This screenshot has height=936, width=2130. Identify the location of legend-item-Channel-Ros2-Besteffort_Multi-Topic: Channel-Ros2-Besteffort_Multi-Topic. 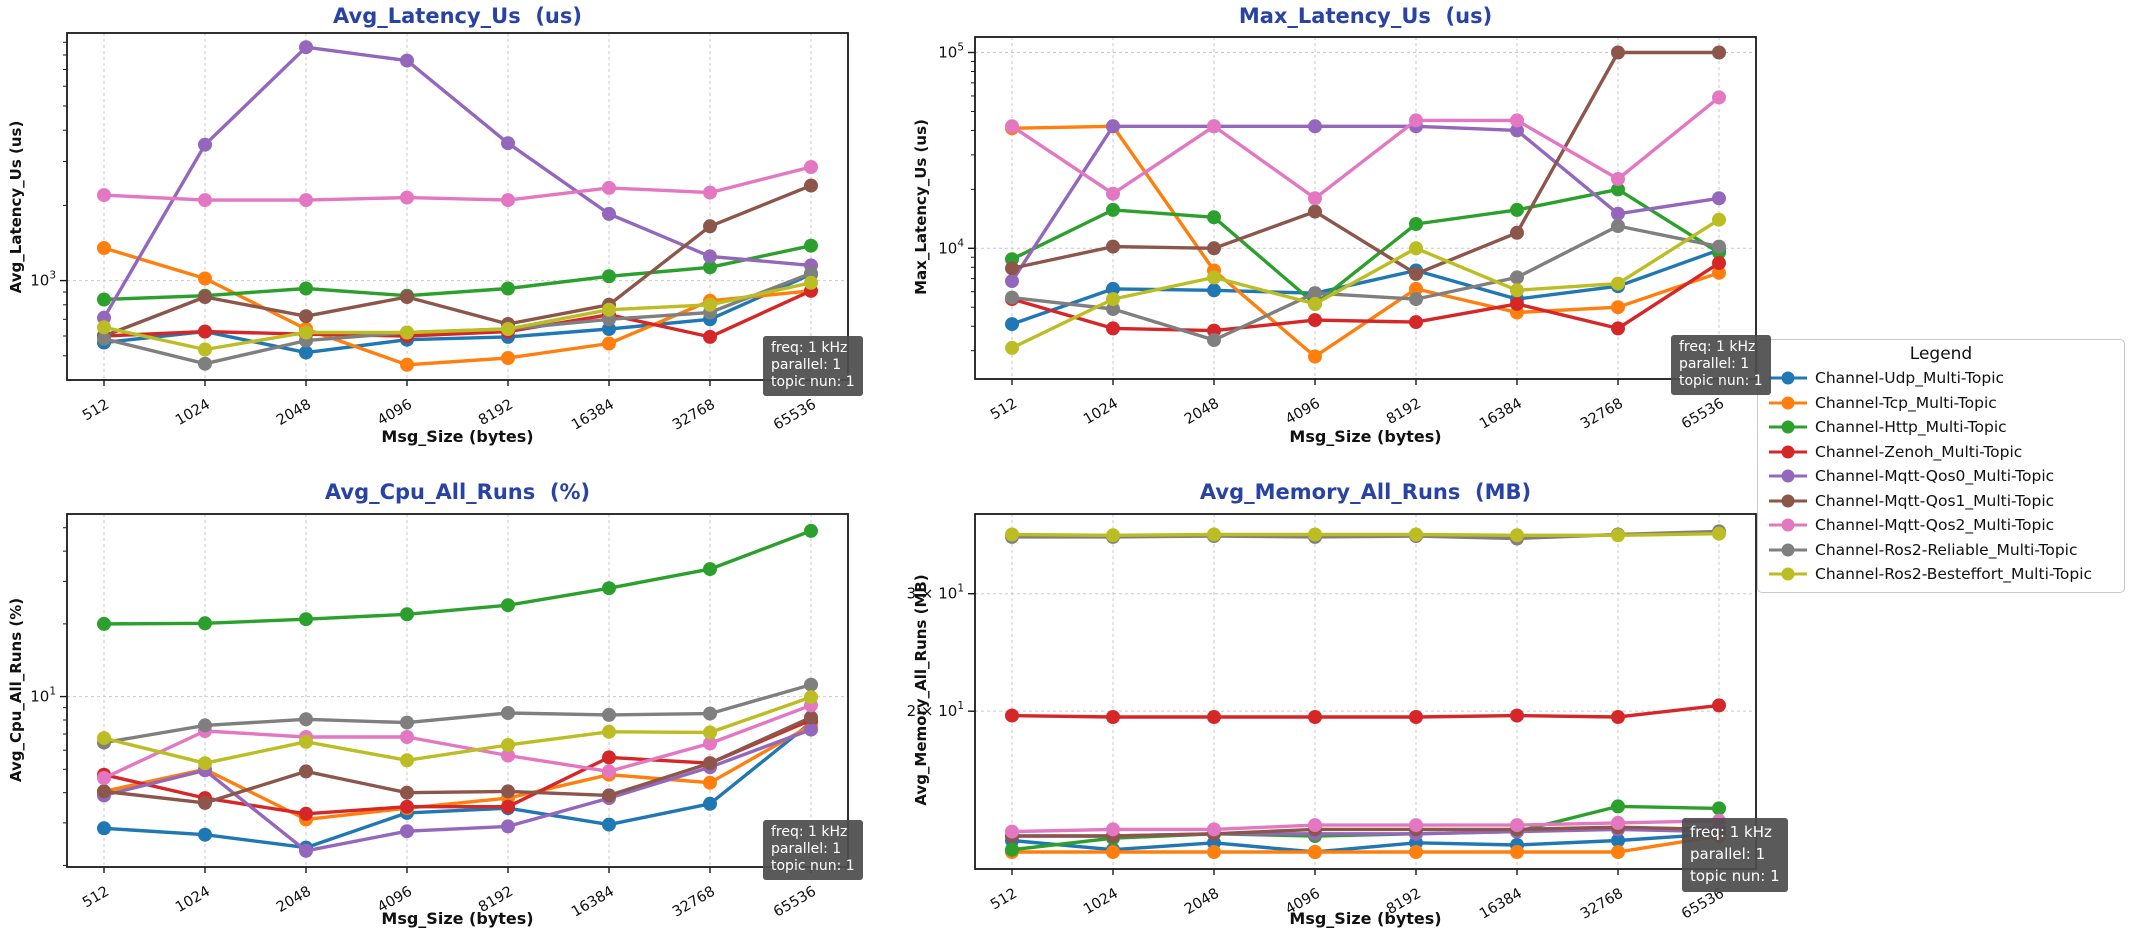
(1941, 574).